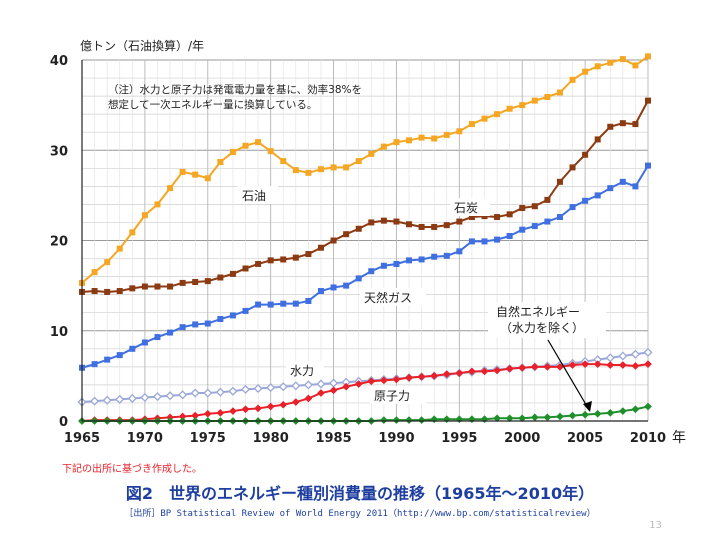 Image resolution: width=720 pixels, height=540 pixels. Describe the element at coordinates (392, 396) in the screenshot. I see `label-nuclear: 原子力` at that location.